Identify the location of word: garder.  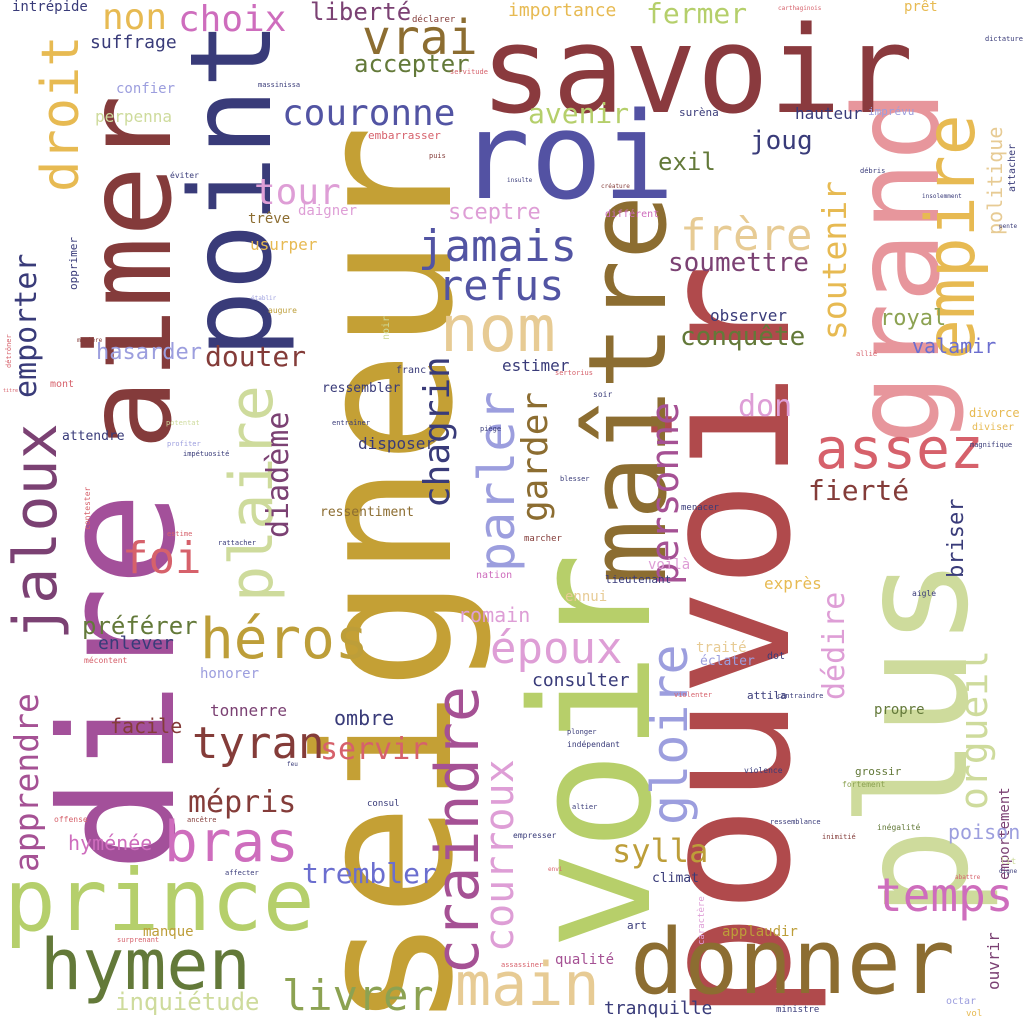
(535, 456).